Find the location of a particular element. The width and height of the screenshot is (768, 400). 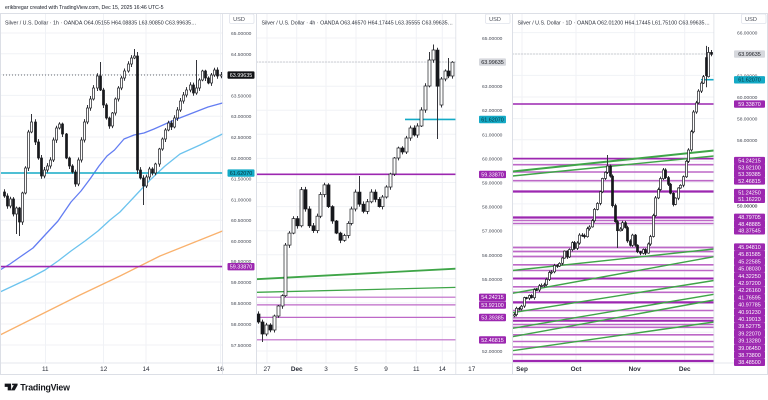

svg-text: 50.00000 is located at coordinates (747, 206).